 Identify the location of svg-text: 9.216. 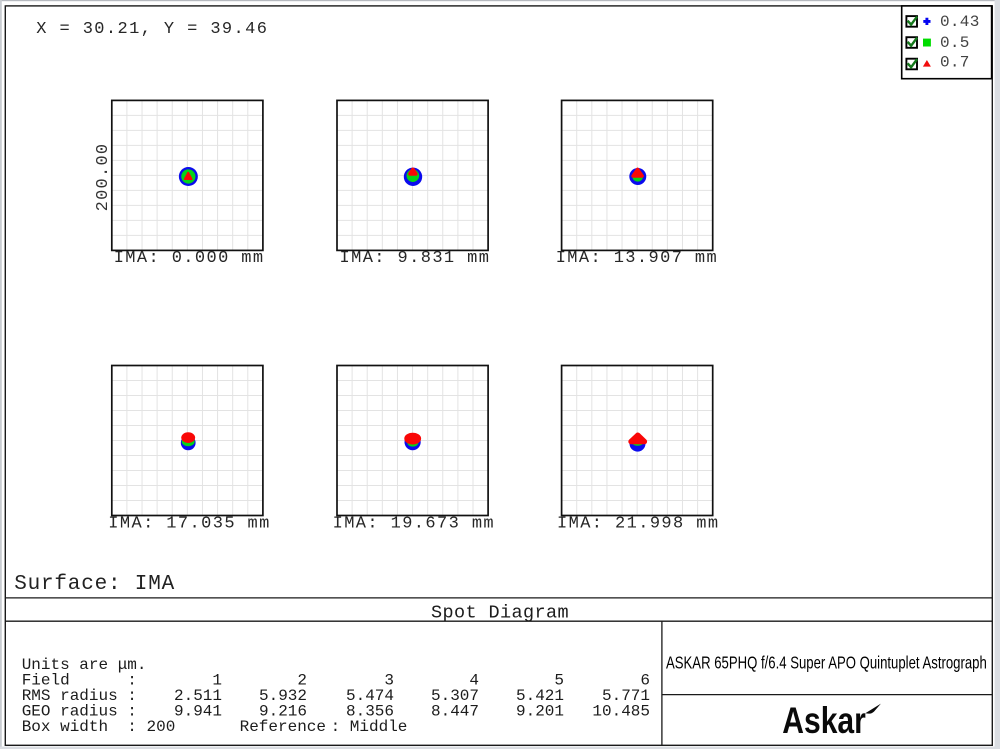
(283, 712).